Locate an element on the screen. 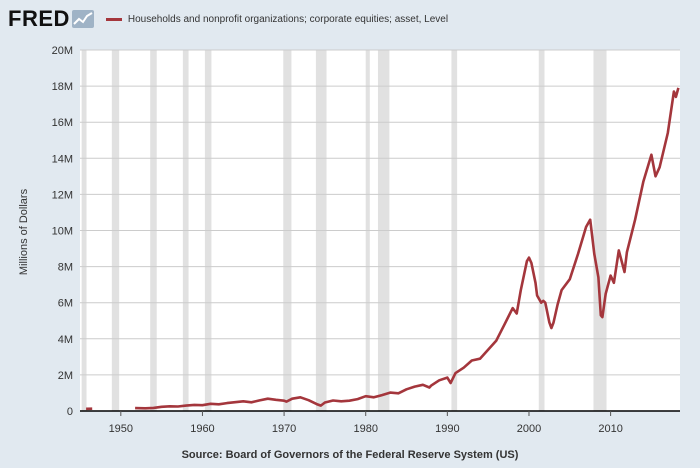 This screenshot has width=700, height=468. x-tick-label: 1980 is located at coordinates (365, 429).